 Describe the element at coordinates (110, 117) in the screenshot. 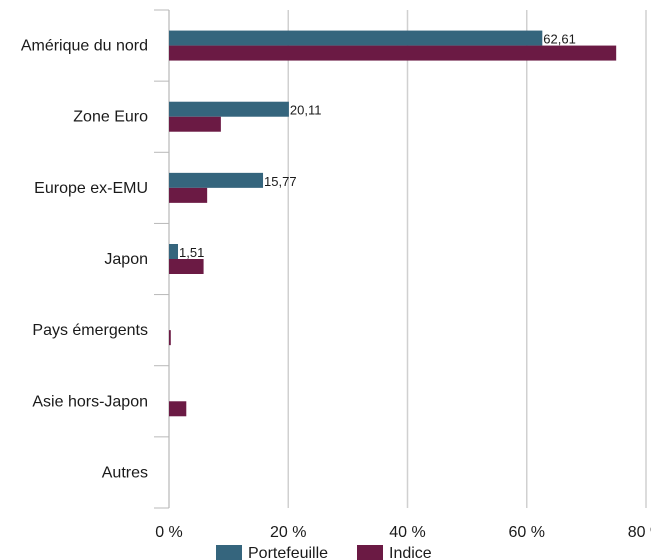

I see `category-label: Zone Euro` at that location.